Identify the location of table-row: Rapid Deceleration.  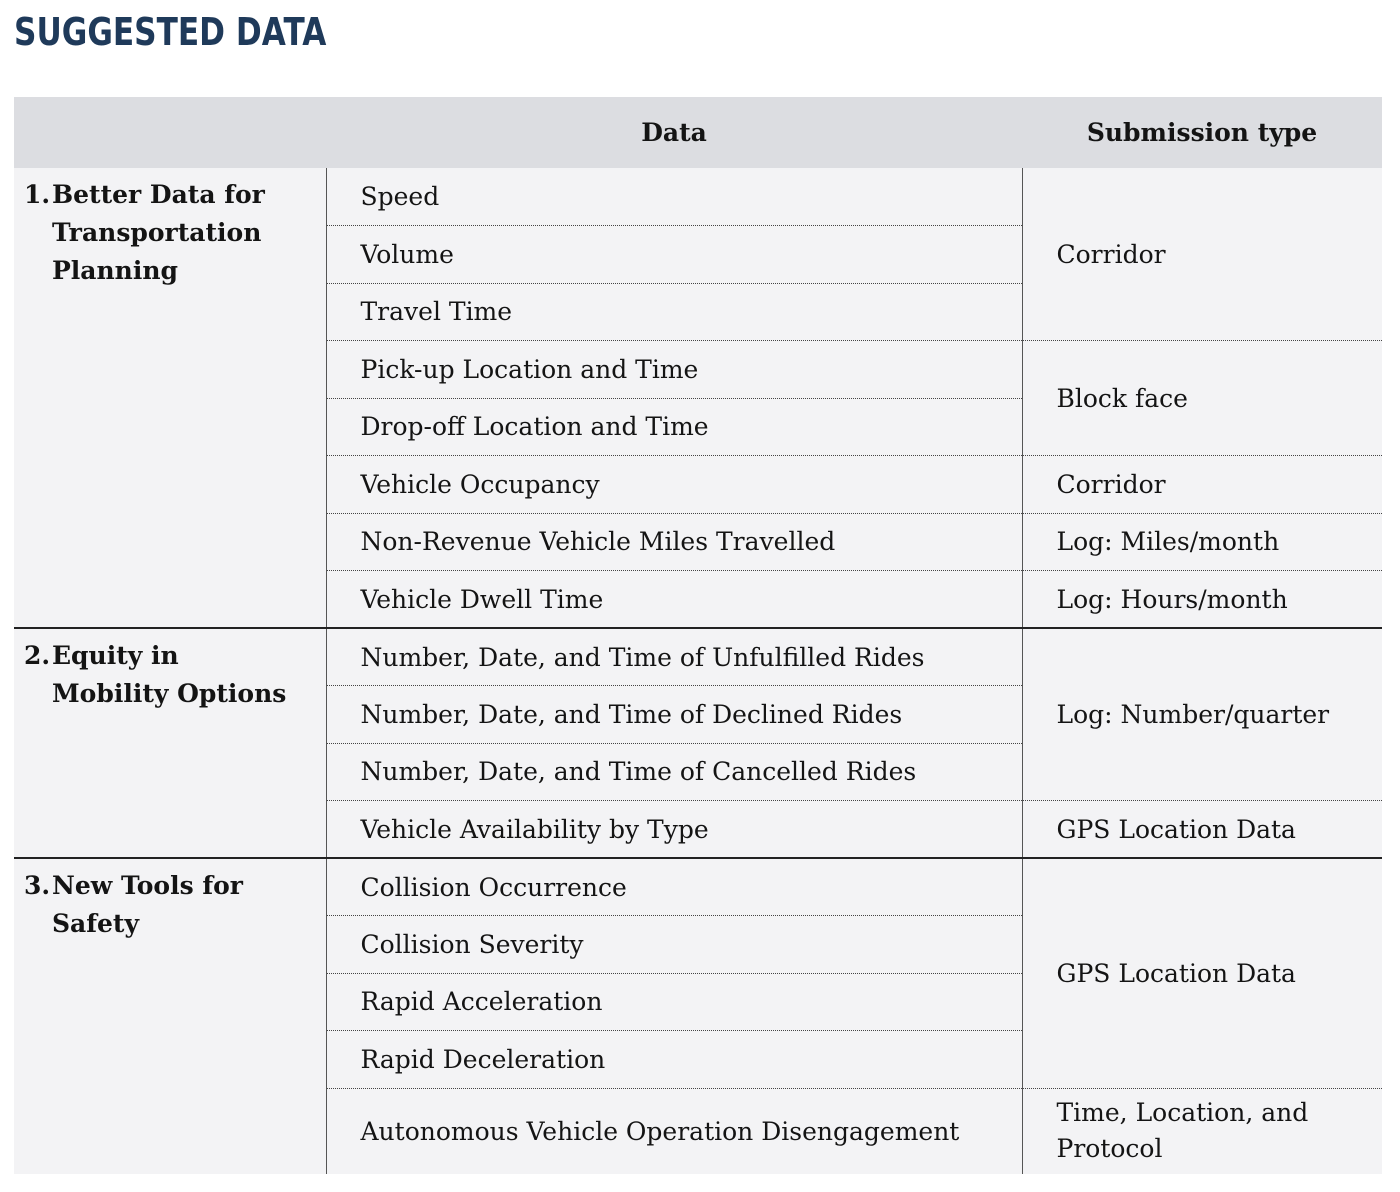
(698, 1059).